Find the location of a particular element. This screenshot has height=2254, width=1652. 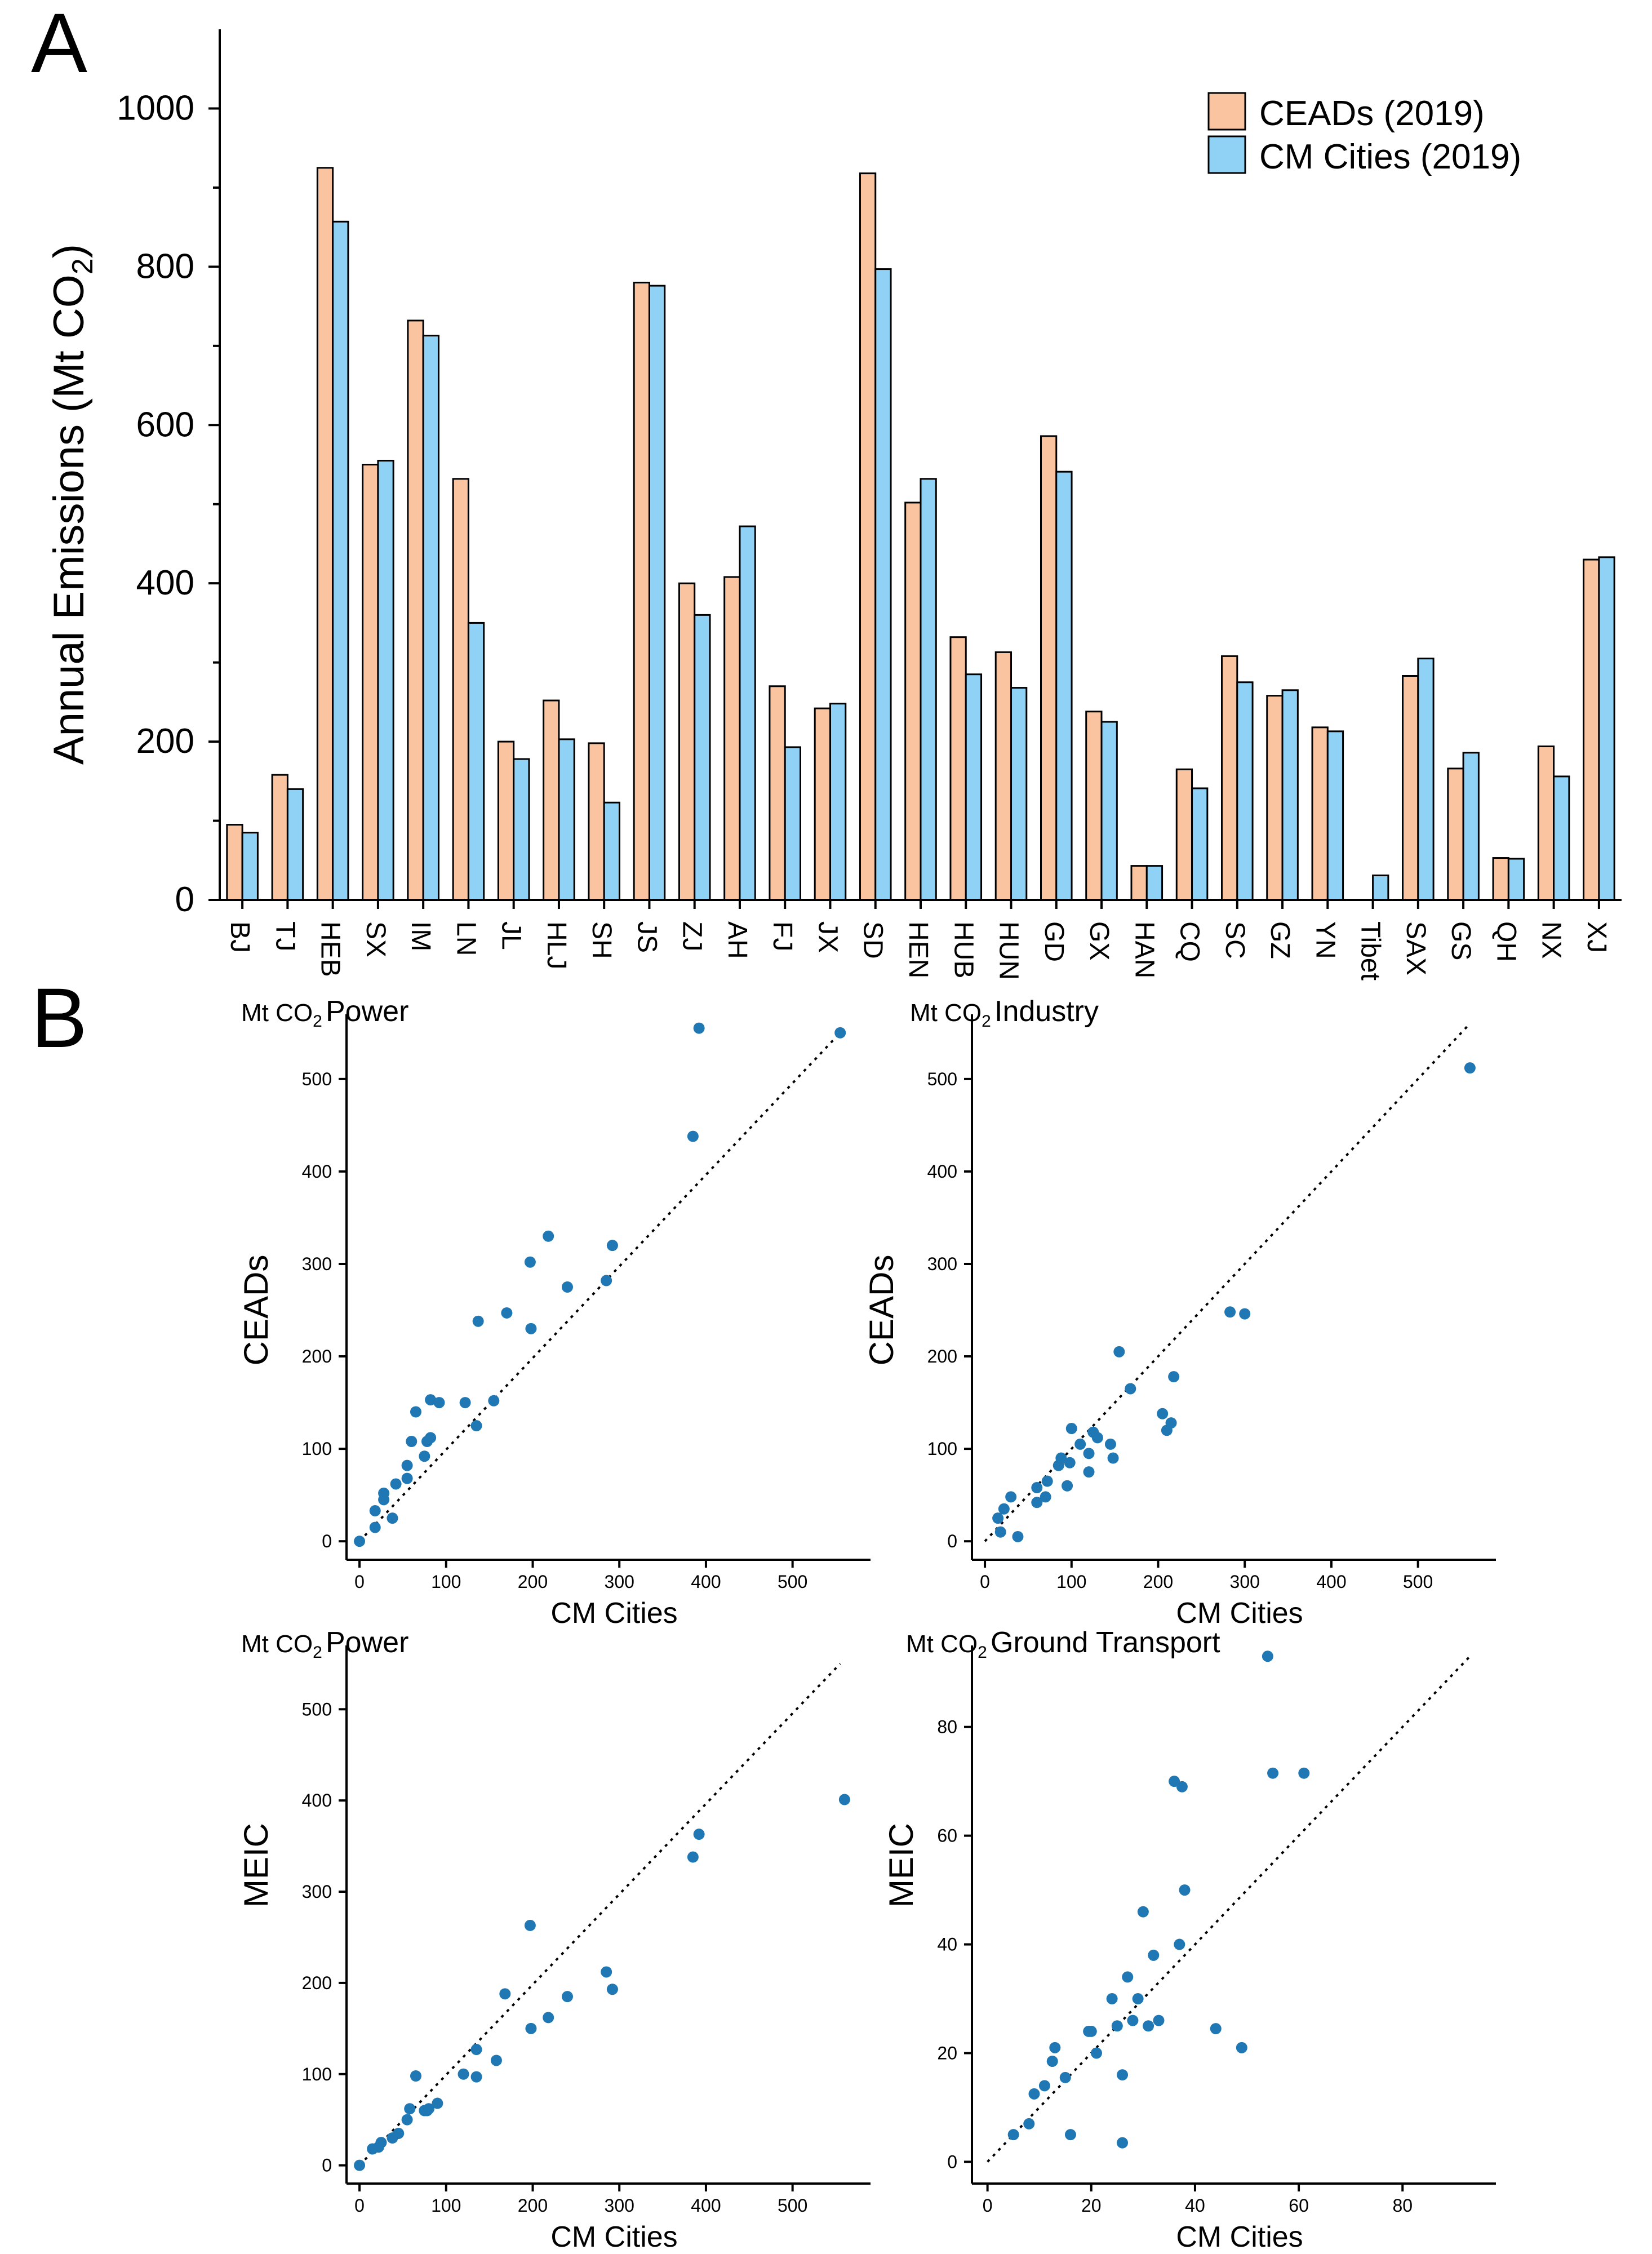

bar-ceads-heb is located at coordinates (325, 534).